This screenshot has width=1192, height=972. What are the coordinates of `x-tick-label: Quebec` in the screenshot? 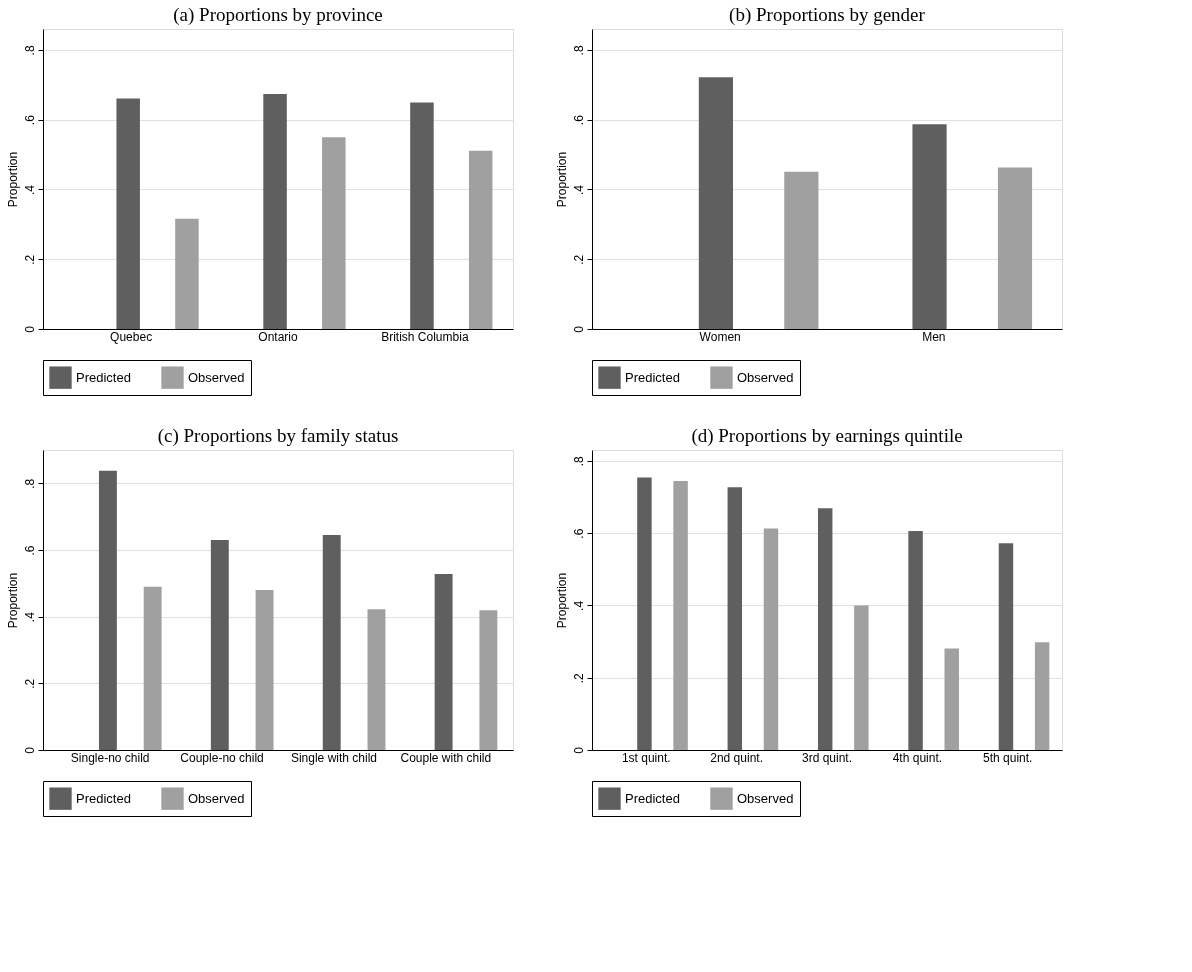 It's located at (131, 336).